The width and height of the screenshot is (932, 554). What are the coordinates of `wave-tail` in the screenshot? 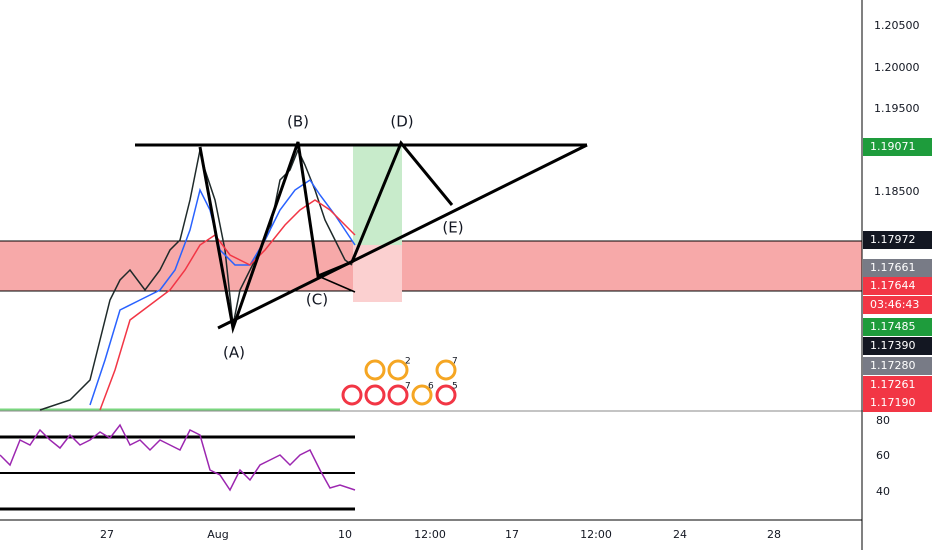 It's located at (336, 284).